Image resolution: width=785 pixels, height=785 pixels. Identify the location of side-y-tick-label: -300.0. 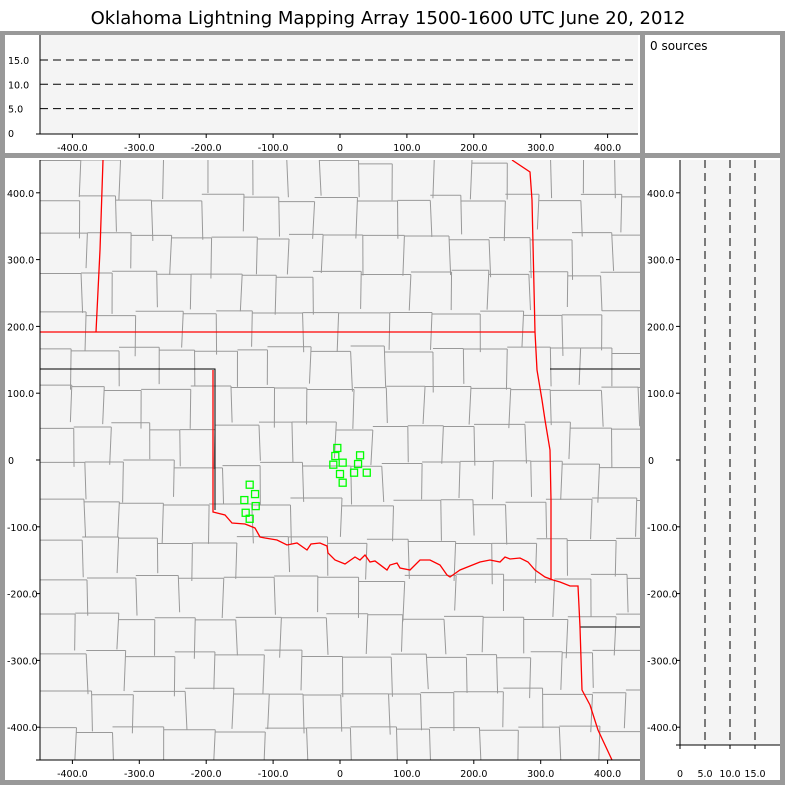
(662, 661).